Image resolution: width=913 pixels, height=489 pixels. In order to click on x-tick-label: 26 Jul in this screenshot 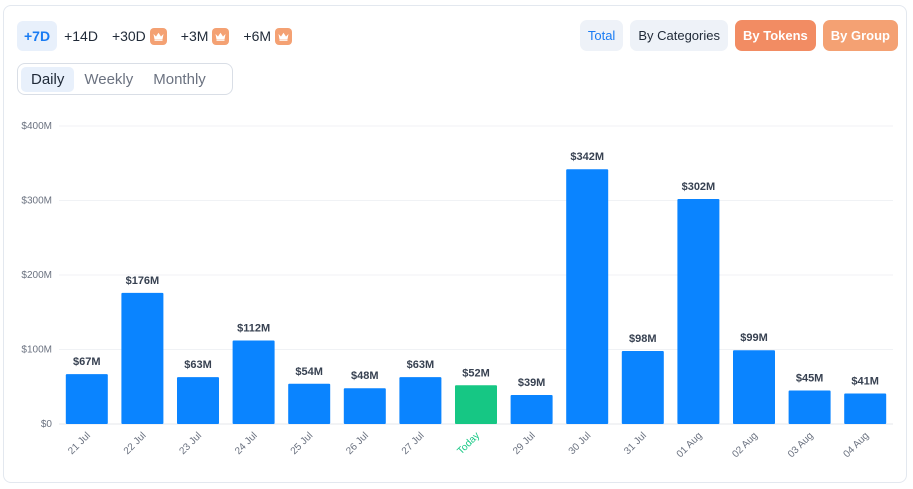, I will do `click(357, 443)`.